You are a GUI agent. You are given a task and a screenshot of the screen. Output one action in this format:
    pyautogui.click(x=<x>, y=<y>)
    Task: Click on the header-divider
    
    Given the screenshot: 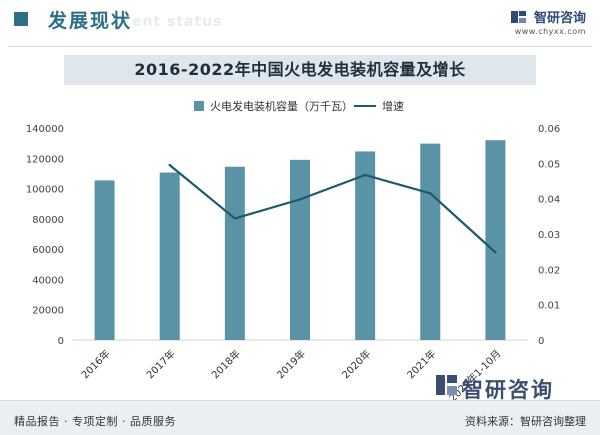 What is the action you would take?
    pyautogui.click(x=300, y=46)
    